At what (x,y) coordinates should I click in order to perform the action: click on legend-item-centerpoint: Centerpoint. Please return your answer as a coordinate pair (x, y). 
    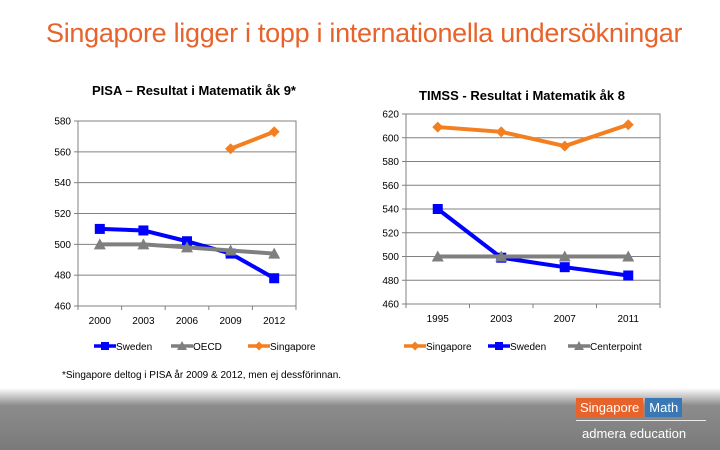
    Looking at the image, I should click on (605, 347).